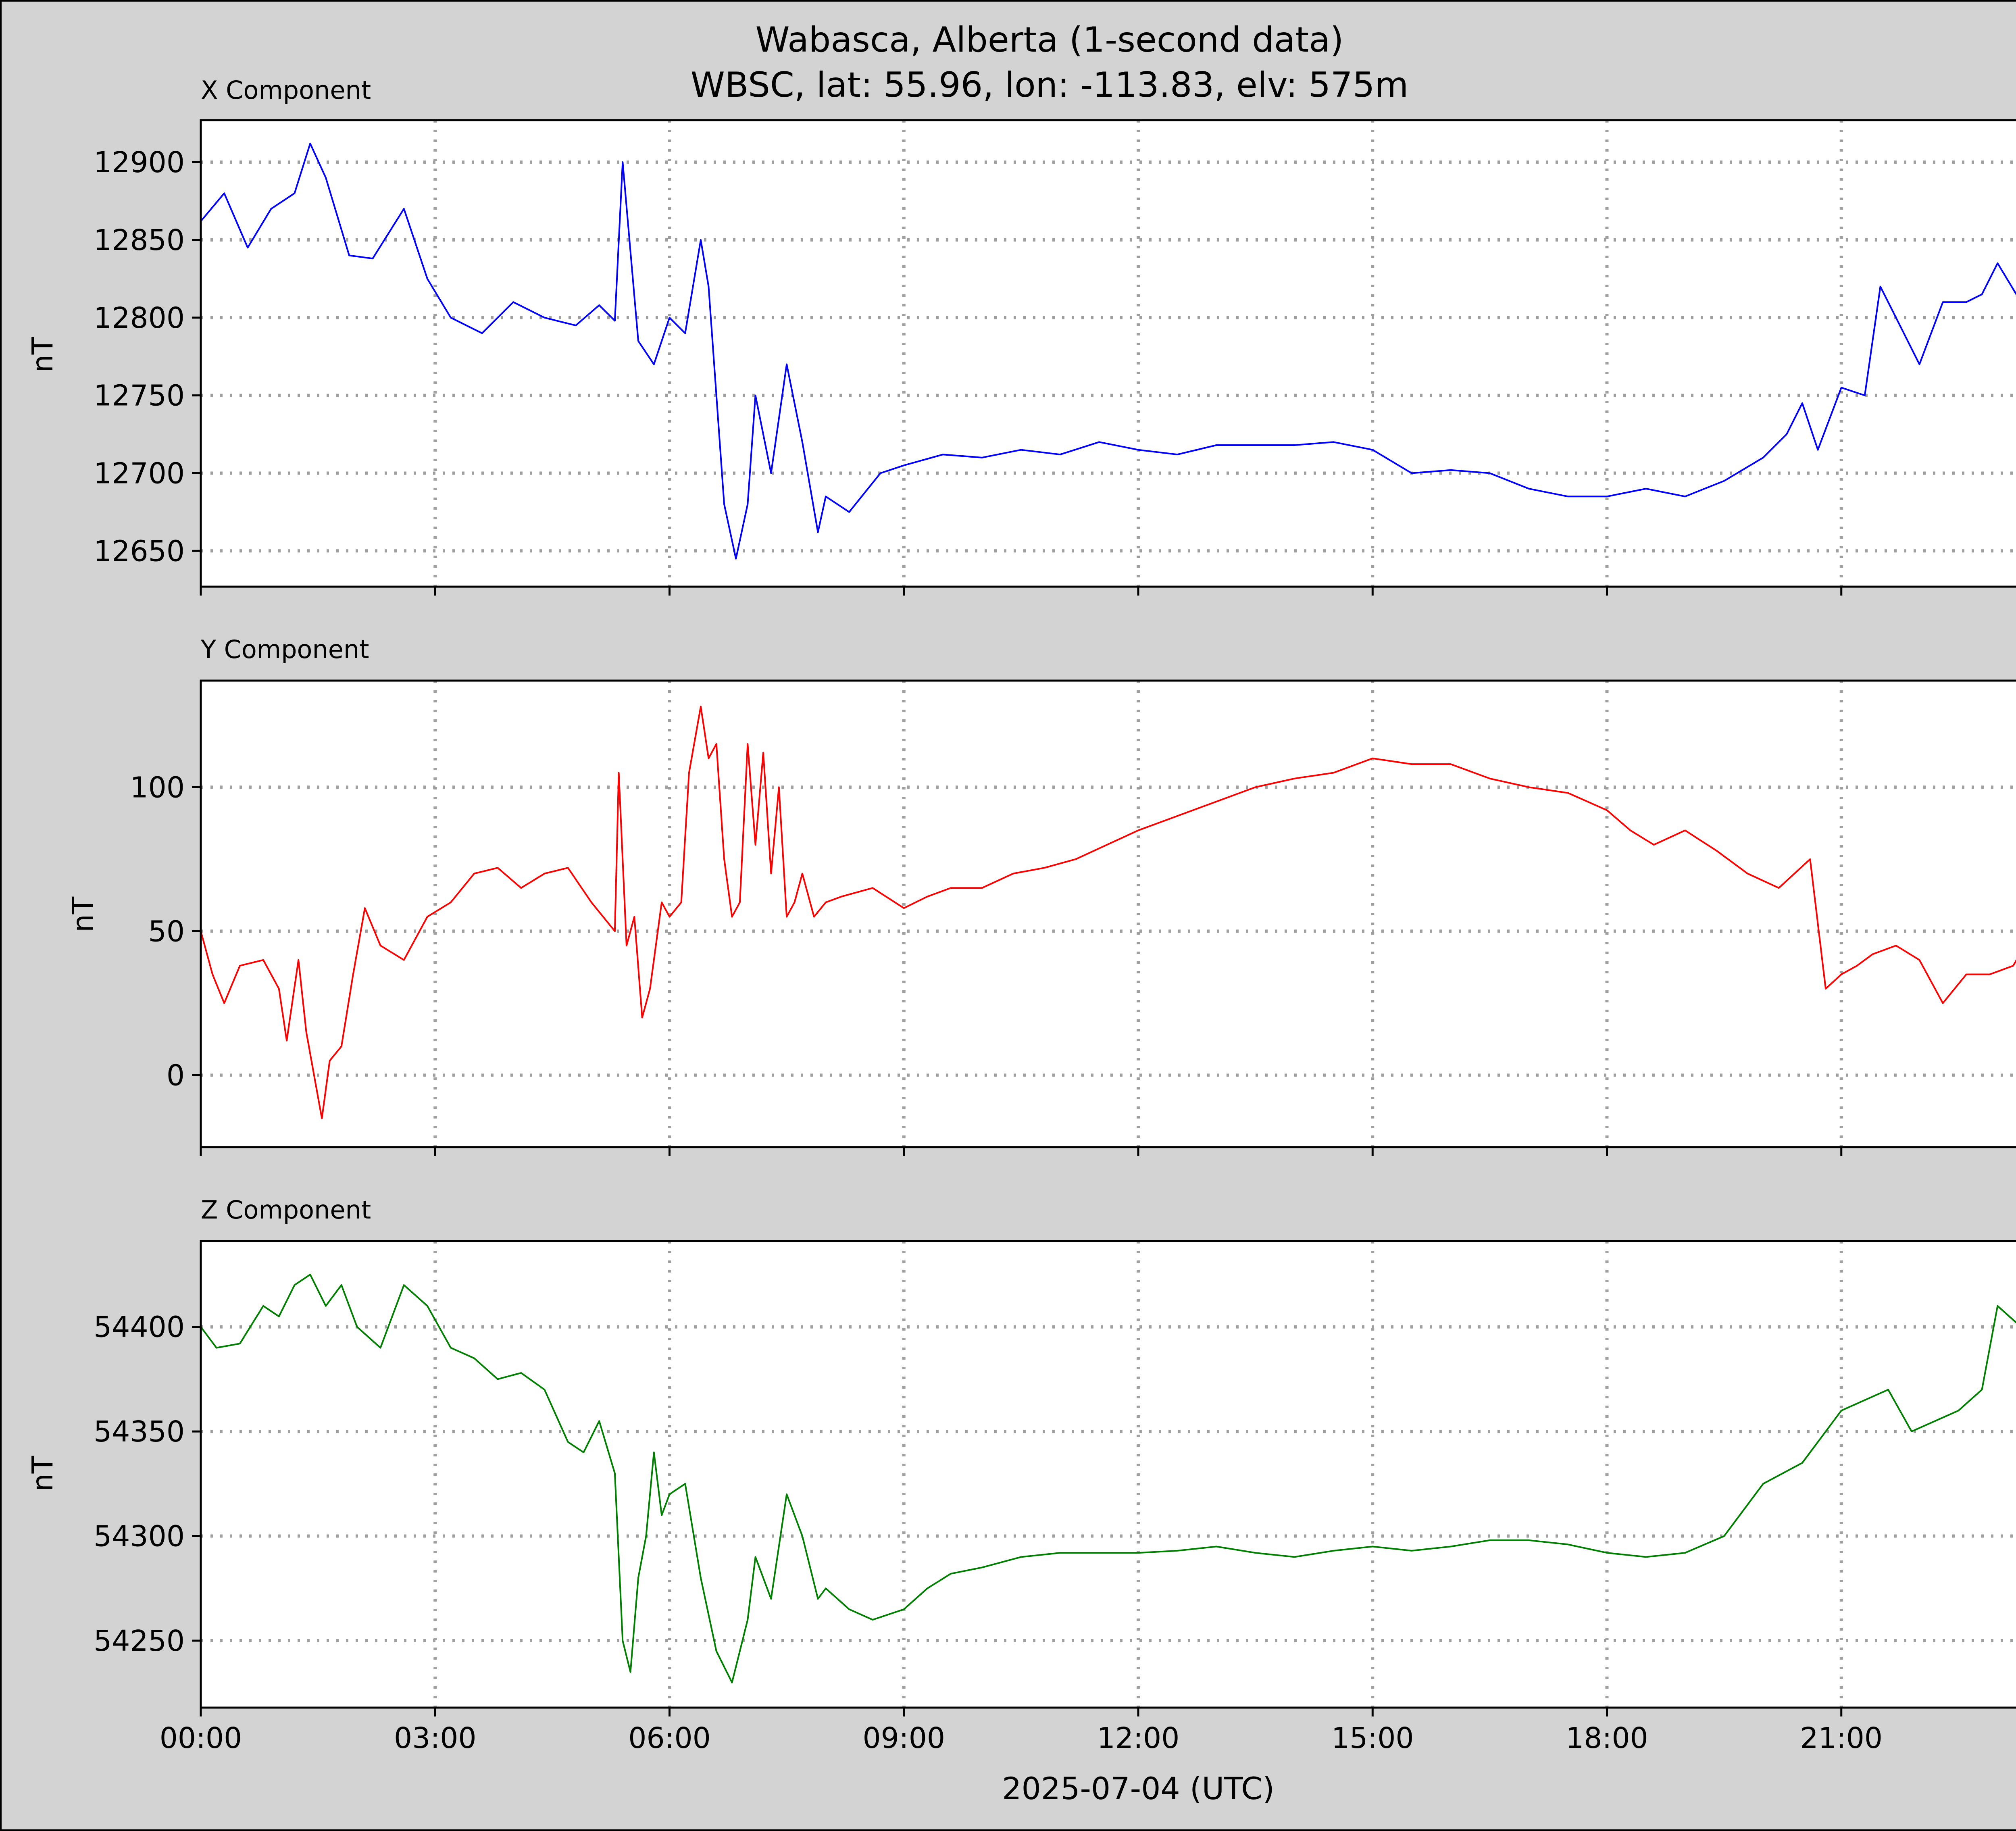 This screenshot has width=2016, height=1831. Describe the element at coordinates (284, 649) in the screenshot. I see `y-component-title: Y Component` at that location.